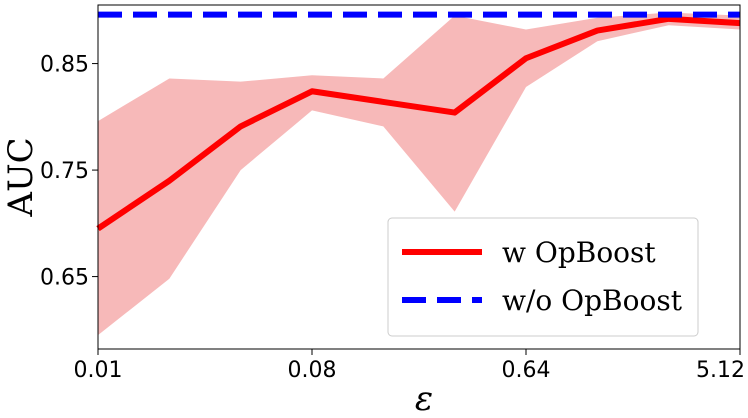 This screenshot has width=748, height=418. I want to click on legend: w OpBoost w/o OpBoost, so click(543, 277).